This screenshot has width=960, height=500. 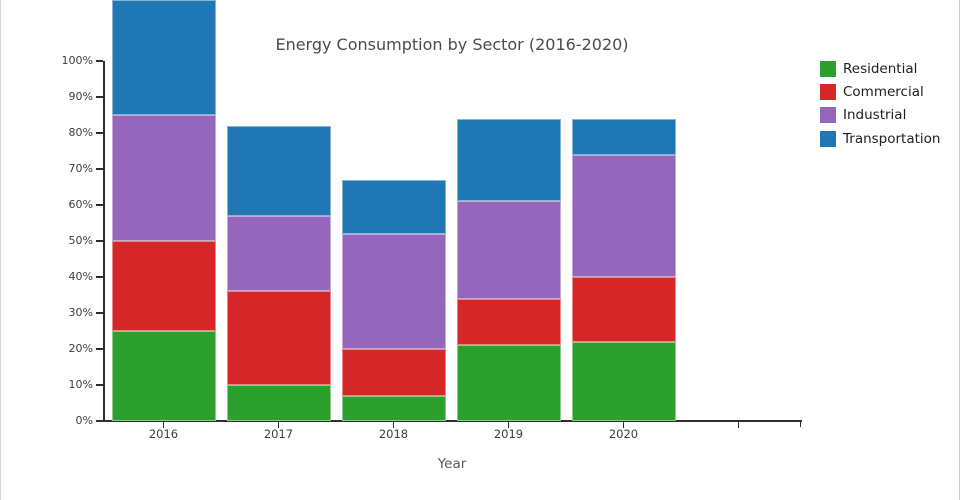 I want to click on y-tick-label: 60%, so click(x=80, y=204).